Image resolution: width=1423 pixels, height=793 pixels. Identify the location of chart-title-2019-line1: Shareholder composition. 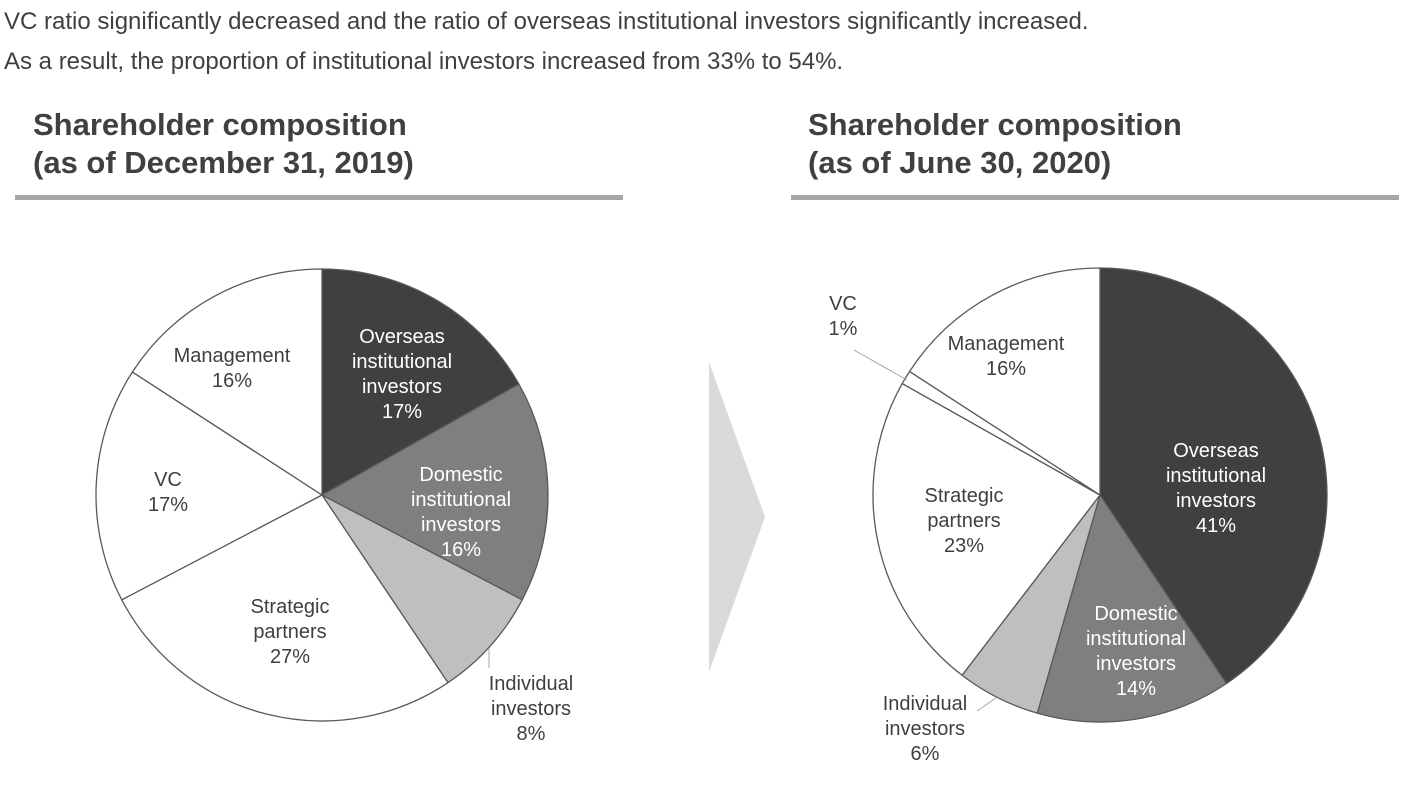
(220, 124).